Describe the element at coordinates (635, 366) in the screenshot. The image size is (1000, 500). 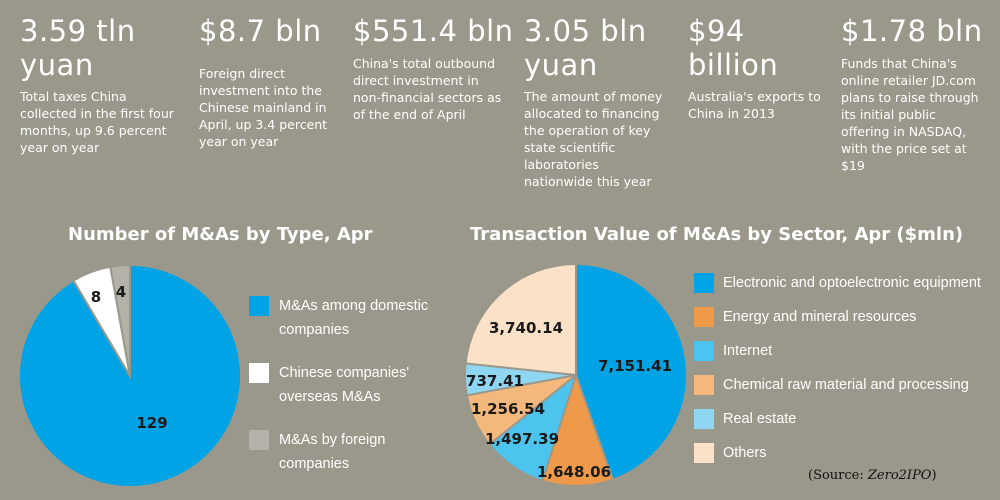
I see `pie2-data-label-0: 7,151.41` at that location.